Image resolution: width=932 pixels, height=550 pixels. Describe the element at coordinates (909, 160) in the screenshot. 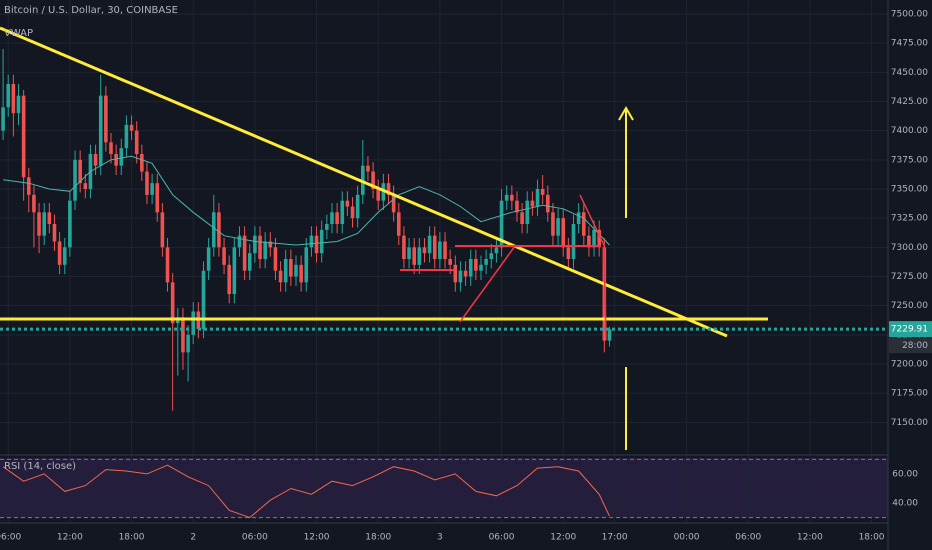

I see `y-tick-label: 7375.00` at that location.